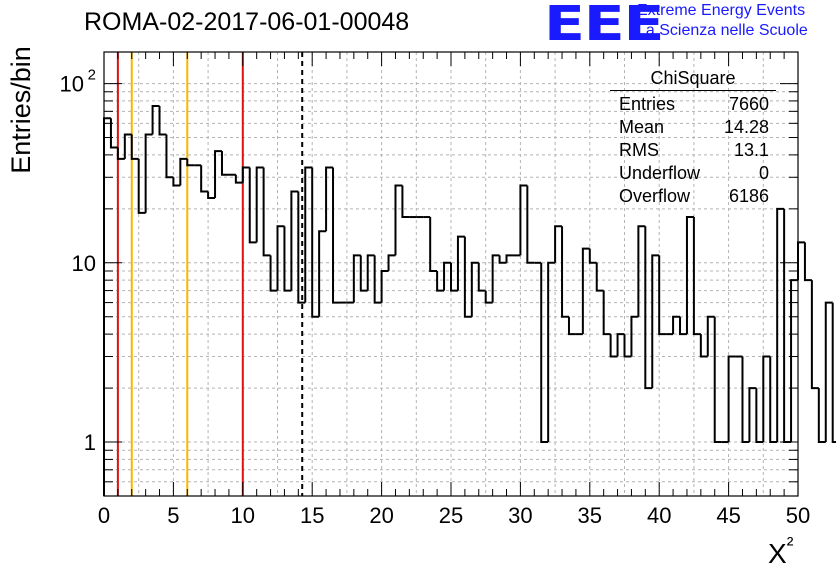  I want to click on stat-row-overflow: Overflow 6186, so click(693, 196).